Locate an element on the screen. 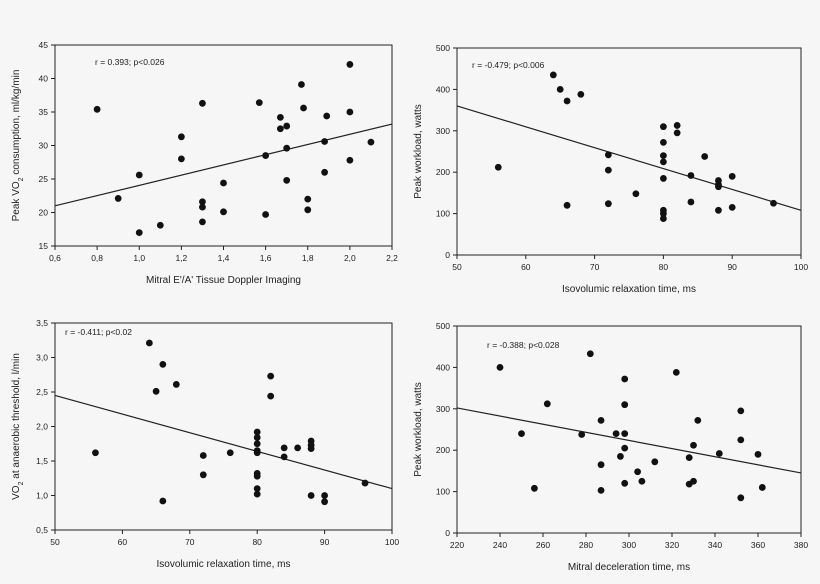  x-axis-label: Mitral deceleration time, ms is located at coordinates (629, 567).